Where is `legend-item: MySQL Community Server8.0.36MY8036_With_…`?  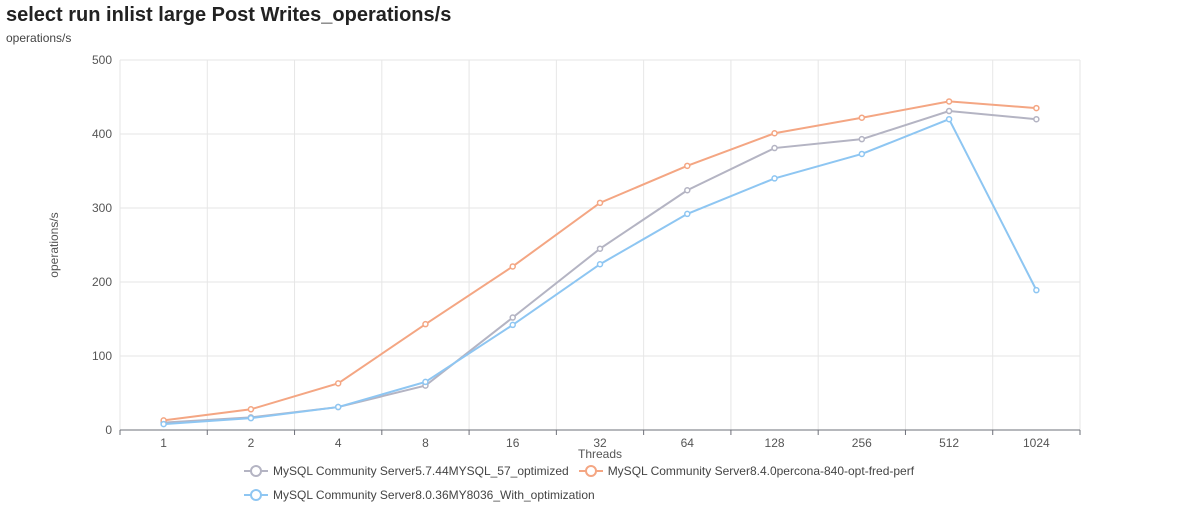
legend-item: MySQL Community Server8.0.36MY8036_With_… is located at coordinates (419, 495).